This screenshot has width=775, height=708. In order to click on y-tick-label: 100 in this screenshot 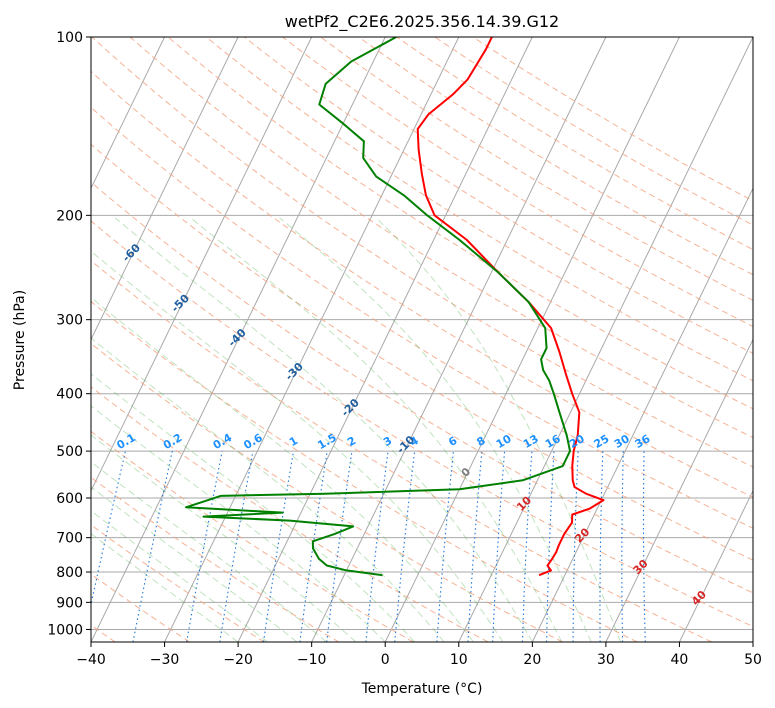, I will do `click(69, 38)`.